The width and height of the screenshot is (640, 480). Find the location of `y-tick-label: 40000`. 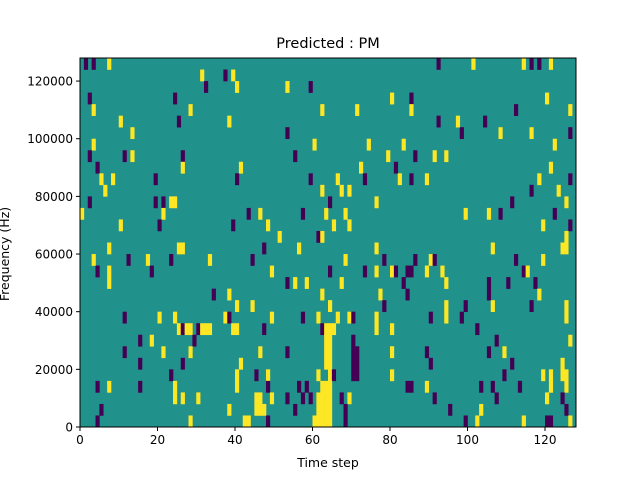

y-tick-label: 40000 is located at coordinates (54, 312).